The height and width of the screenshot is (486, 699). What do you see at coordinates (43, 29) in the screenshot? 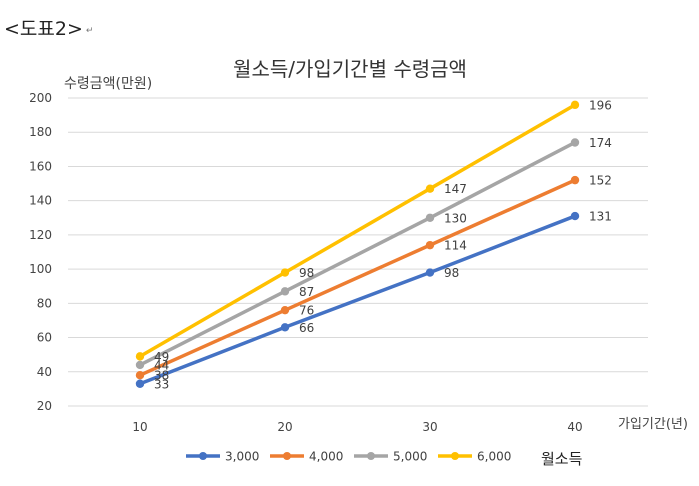
I see `caption-text: <도표2>` at bounding box center [43, 29].